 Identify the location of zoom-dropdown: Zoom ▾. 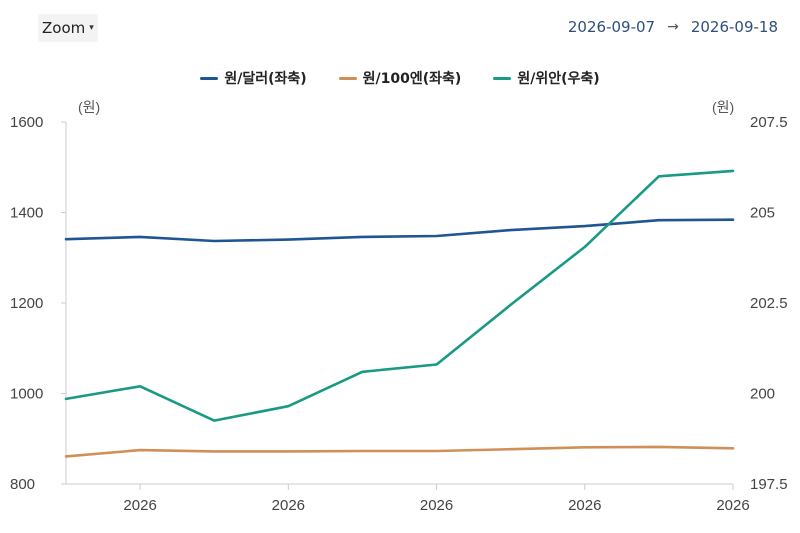
(68, 28).